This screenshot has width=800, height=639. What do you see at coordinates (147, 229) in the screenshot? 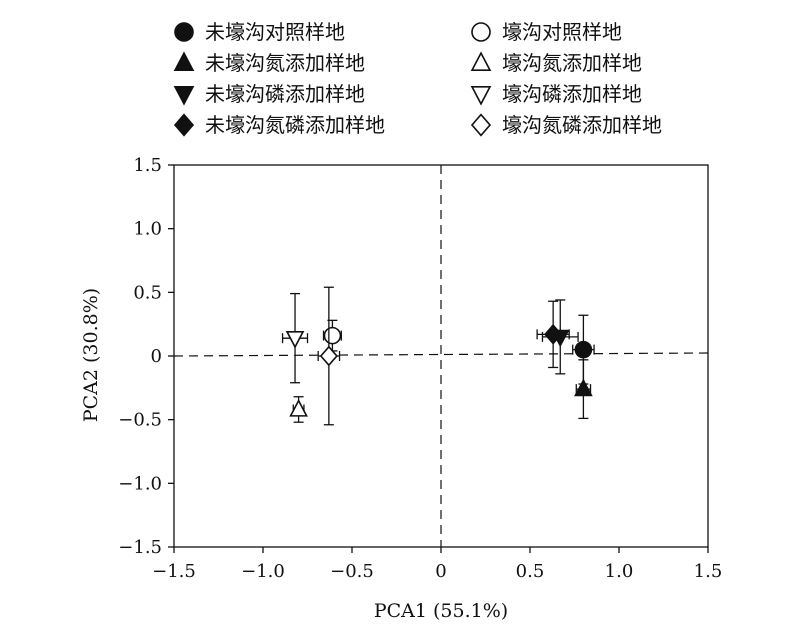
I see `y-tick-label: 1.0` at bounding box center [147, 229].